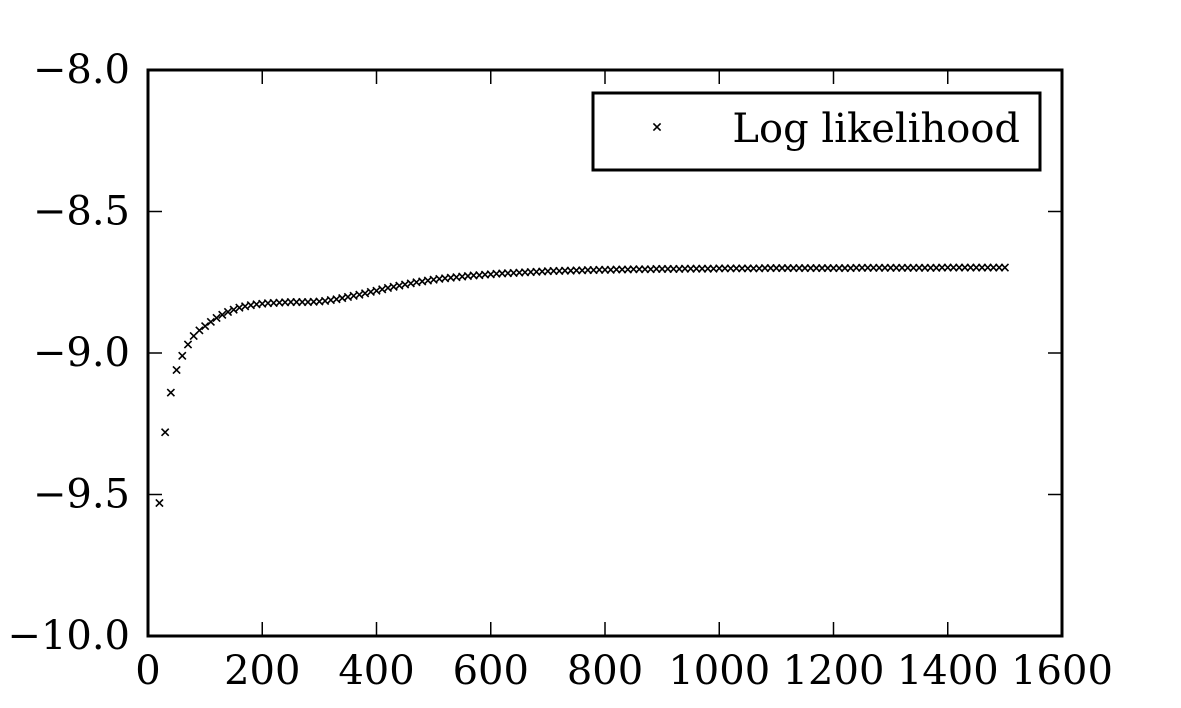  What do you see at coordinates (81, 70) in the screenshot?
I see `y-tick-label: −8.0` at bounding box center [81, 70].